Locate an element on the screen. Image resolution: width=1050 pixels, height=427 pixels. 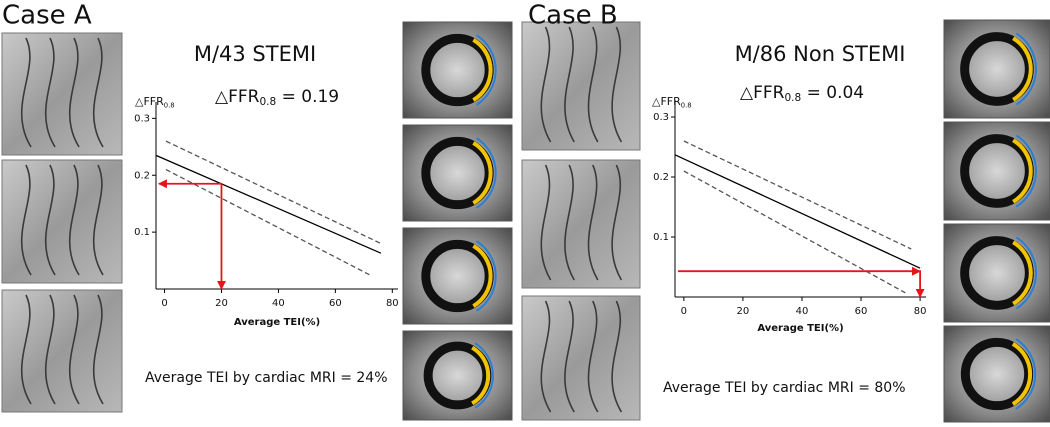
caption: Average TEI by cardiac MRI = 80% is located at coordinates (784, 388).